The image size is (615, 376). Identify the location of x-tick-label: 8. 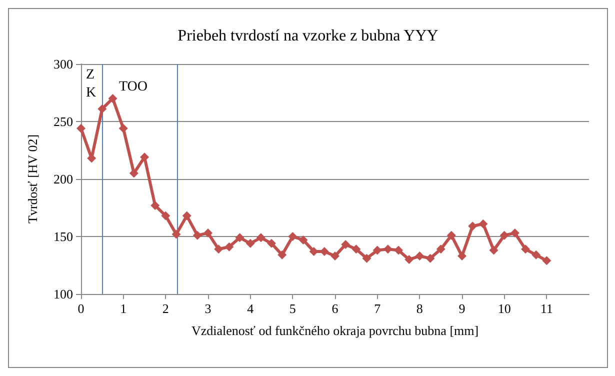
(419, 308).